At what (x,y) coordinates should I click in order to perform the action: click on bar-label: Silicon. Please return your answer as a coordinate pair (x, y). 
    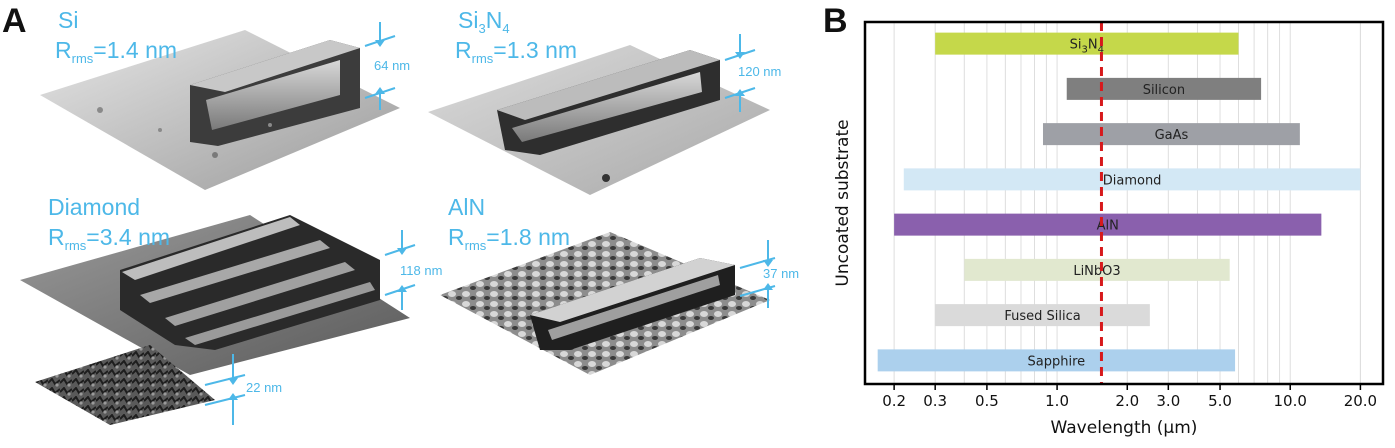
    Looking at the image, I should click on (1164, 90).